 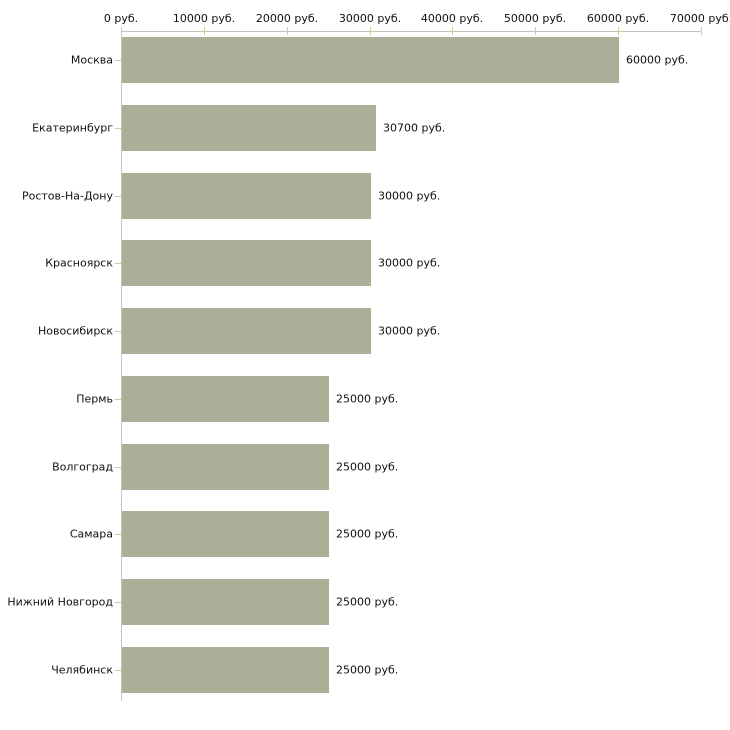 I want to click on category-label: Ростов-На-Дону, so click(x=67, y=196).